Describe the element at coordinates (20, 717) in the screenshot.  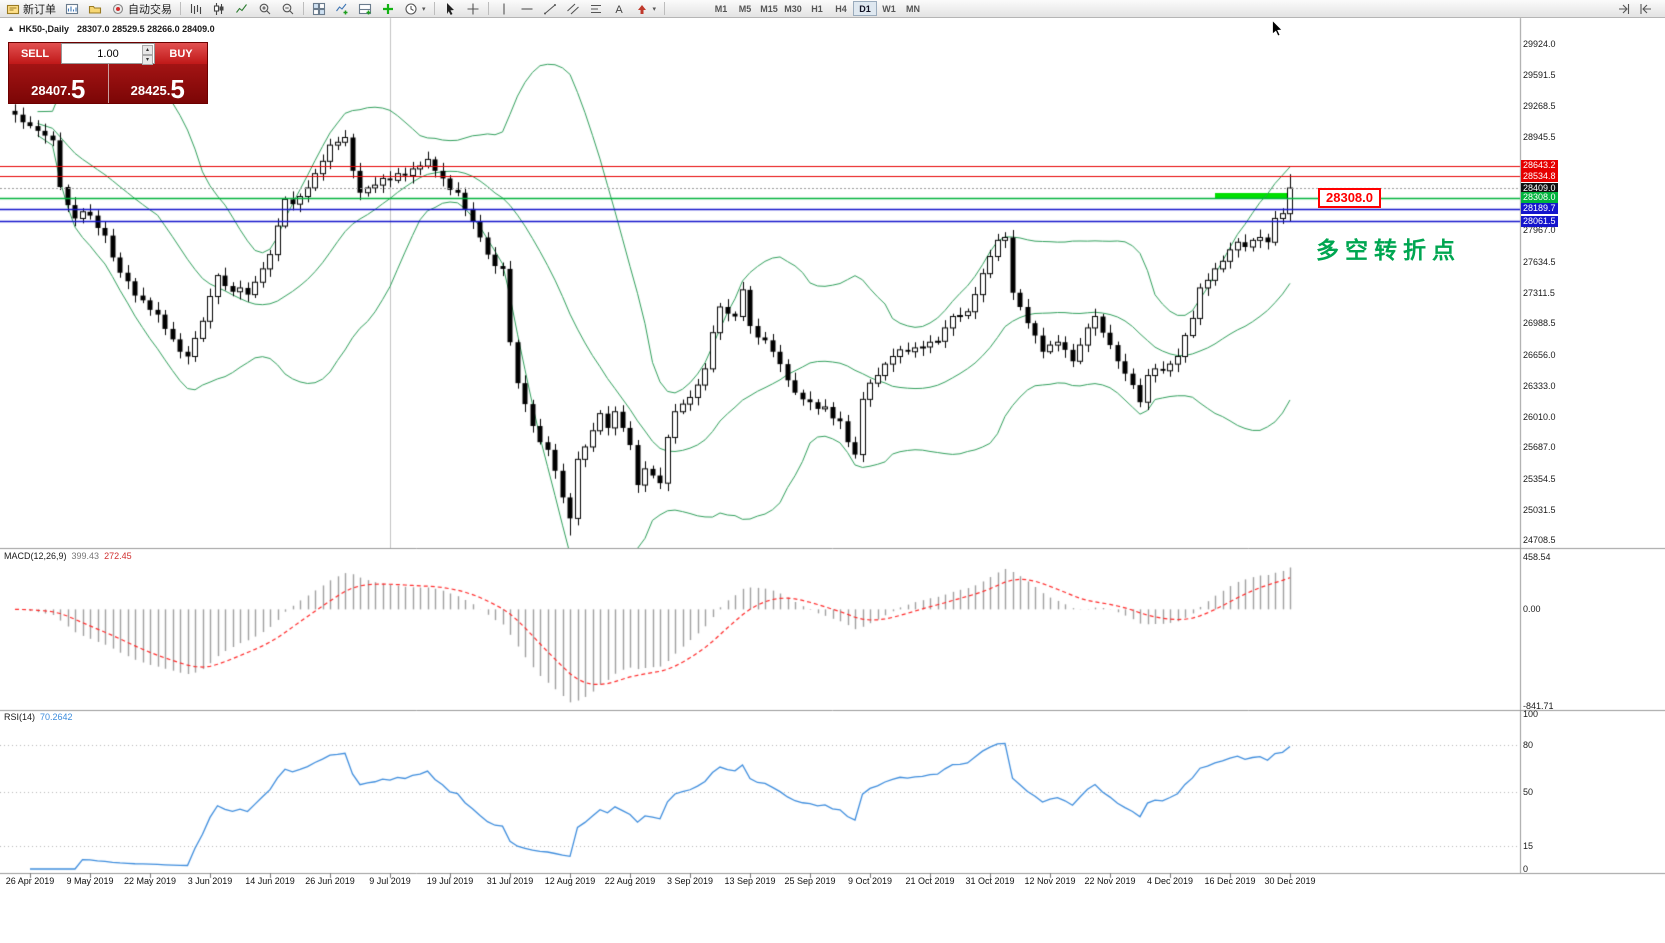
I see `rsi-name: RSI(14)` at that location.